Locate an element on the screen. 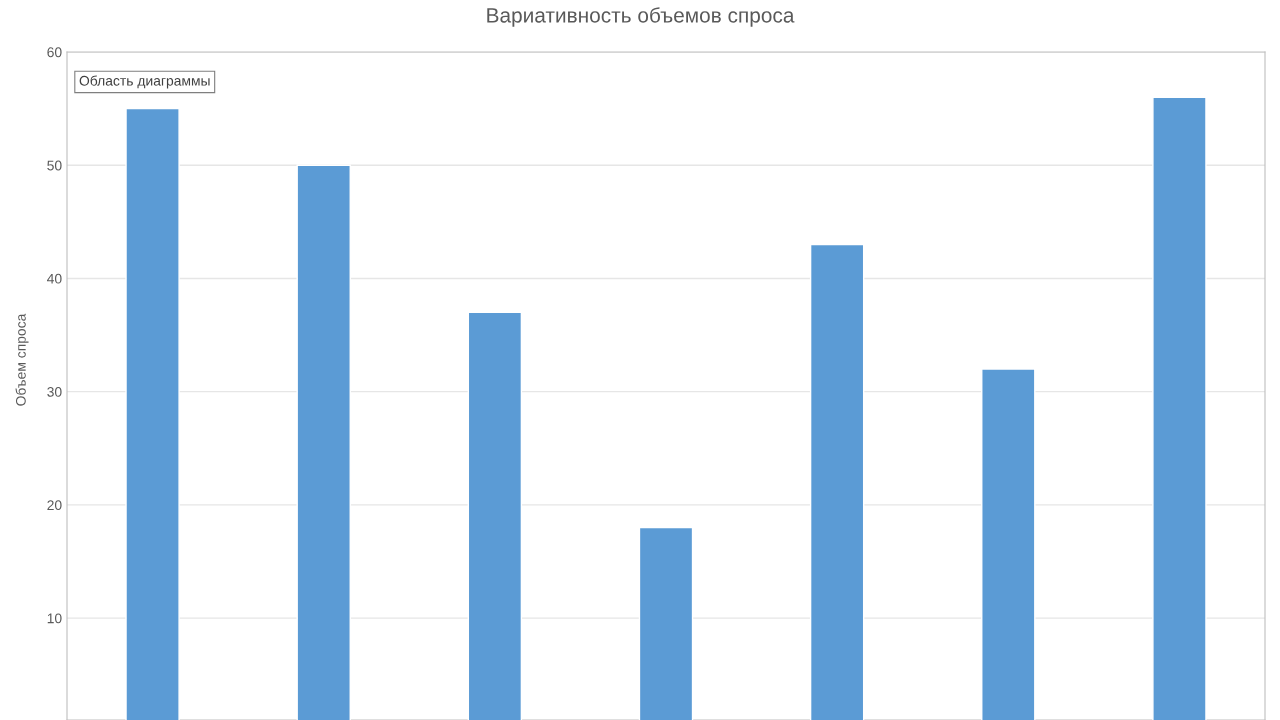 The width and height of the screenshot is (1280, 720). y-tick-label: 20 is located at coordinates (54, 505).